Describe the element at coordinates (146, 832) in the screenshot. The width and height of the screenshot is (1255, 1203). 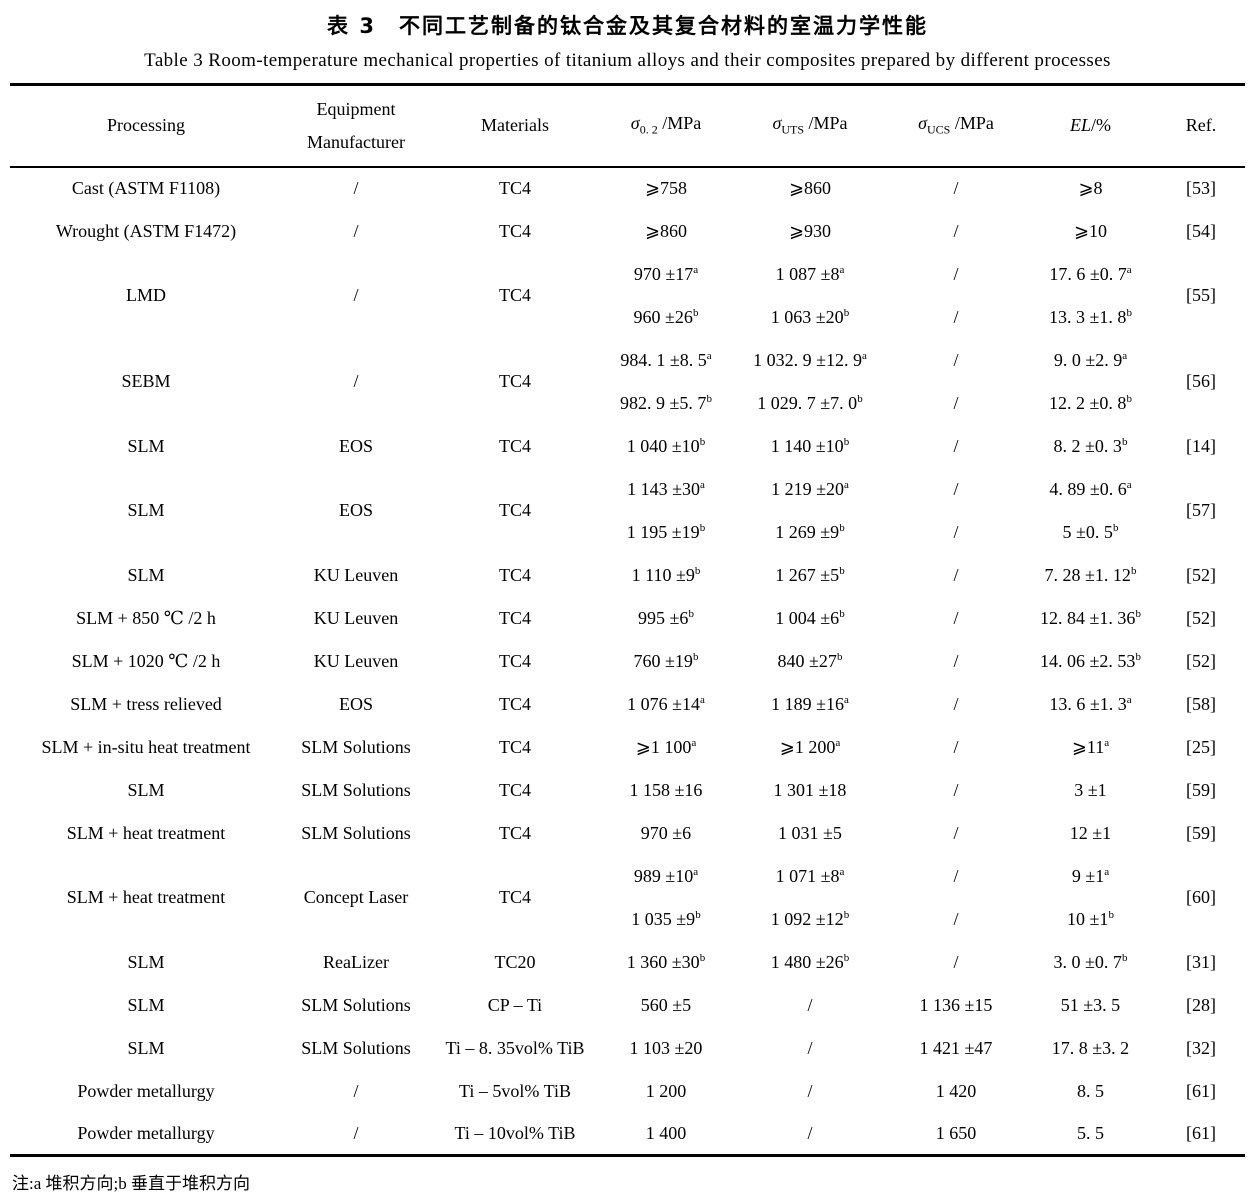
I see `processing-cell: SLM + heat treatment` at that location.